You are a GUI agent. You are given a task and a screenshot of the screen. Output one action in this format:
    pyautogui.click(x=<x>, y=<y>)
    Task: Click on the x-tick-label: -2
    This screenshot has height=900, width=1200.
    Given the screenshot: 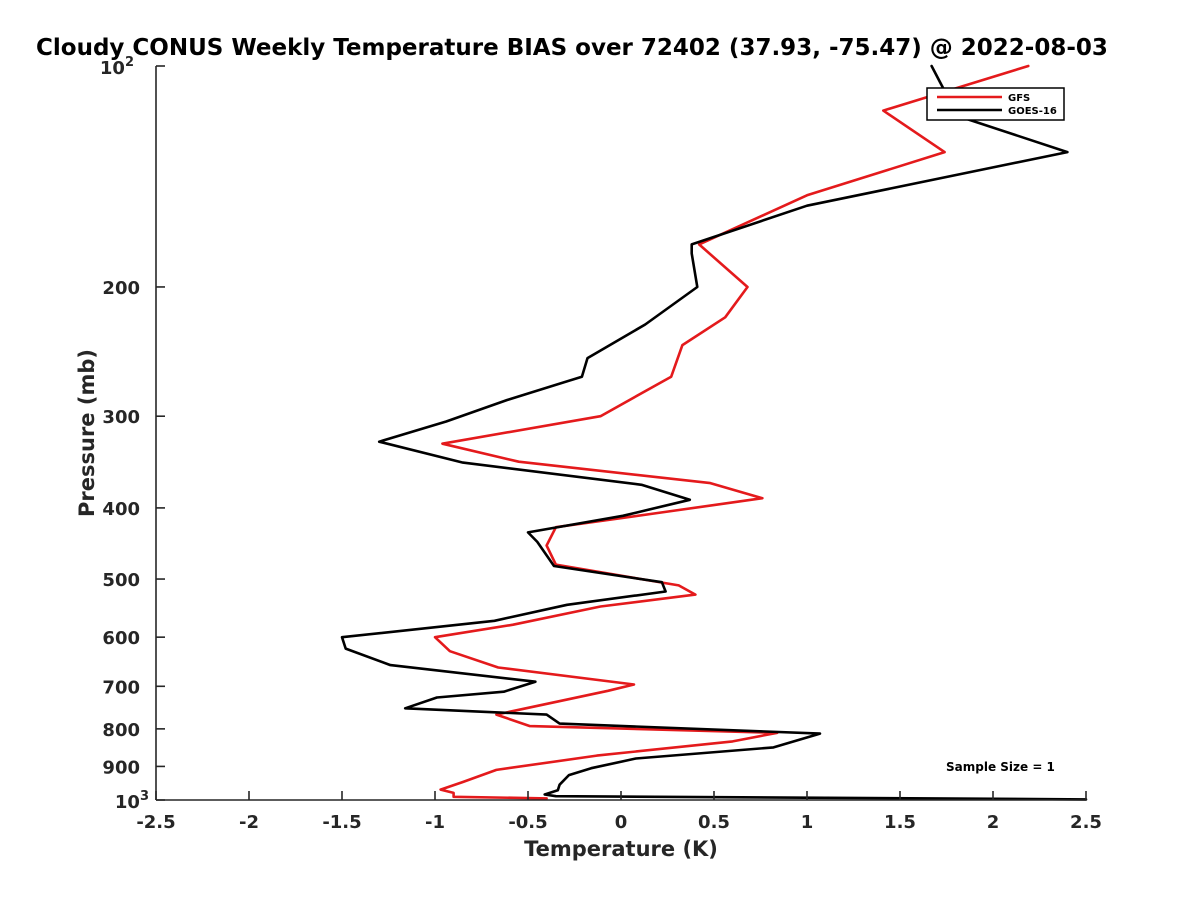 What is the action you would take?
    pyautogui.click(x=249, y=822)
    